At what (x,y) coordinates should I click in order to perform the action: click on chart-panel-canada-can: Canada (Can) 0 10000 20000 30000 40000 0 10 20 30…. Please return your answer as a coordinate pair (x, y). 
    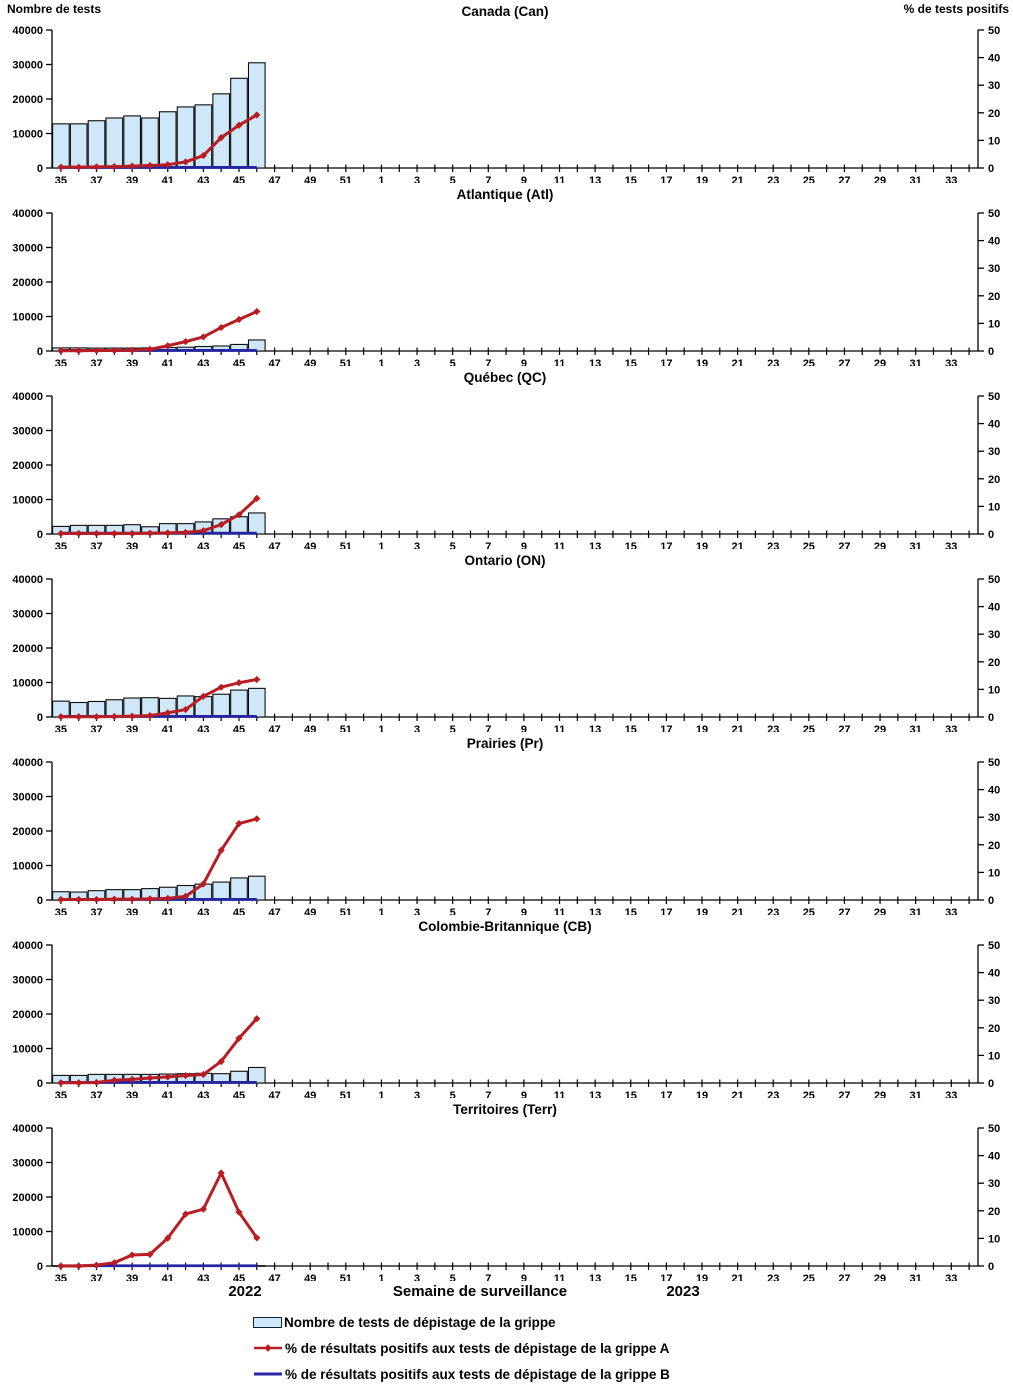
    Looking at the image, I should click on (506, 93).